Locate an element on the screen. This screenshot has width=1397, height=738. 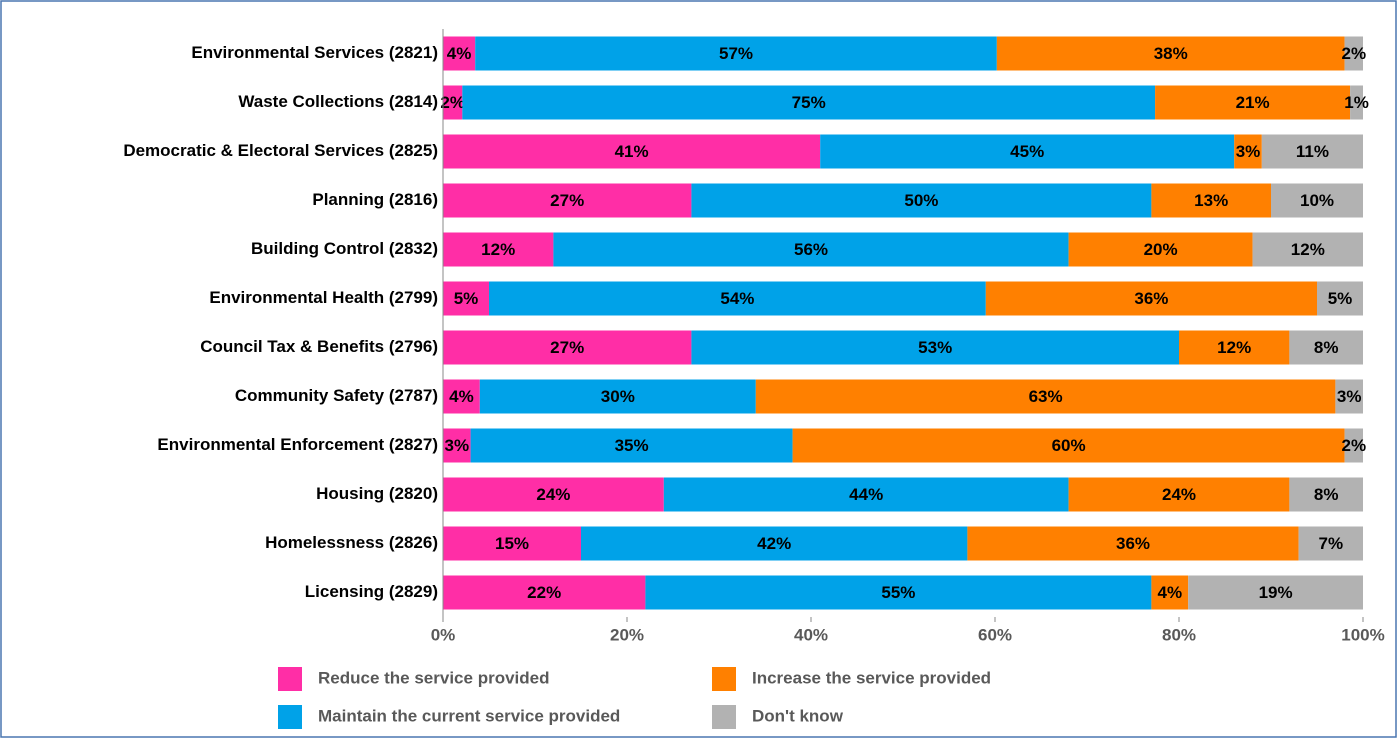
category-label: Environmental Health (2799) is located at coordinates (323, 297).